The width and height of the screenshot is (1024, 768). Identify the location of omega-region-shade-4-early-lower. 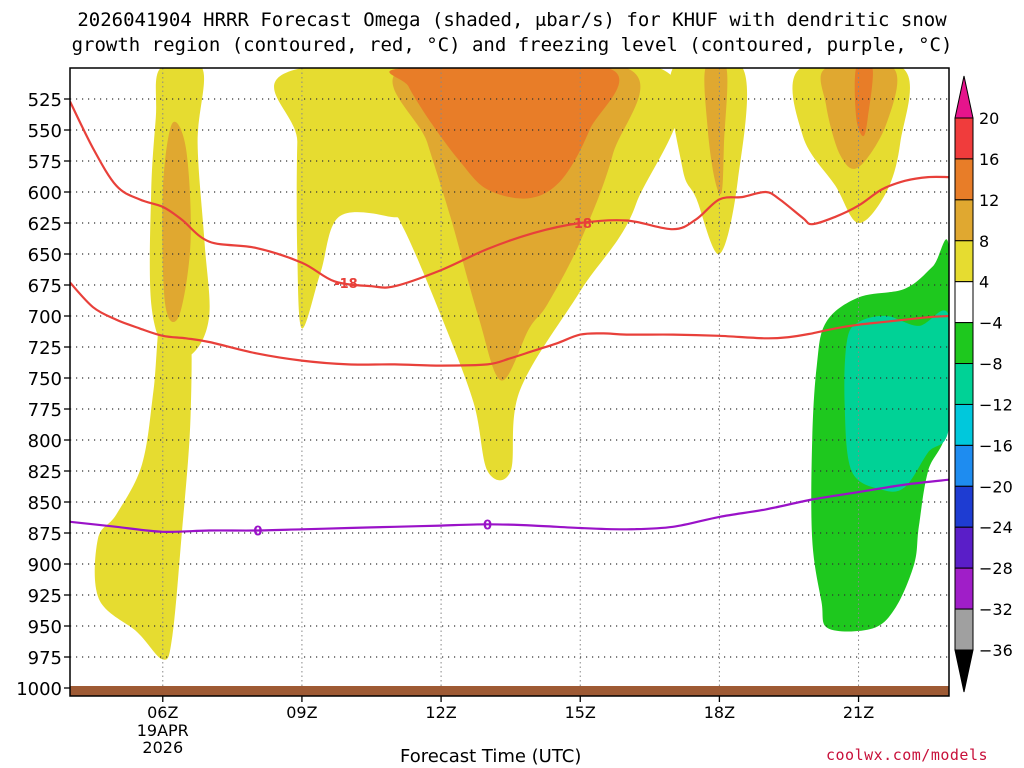
(143, 475).